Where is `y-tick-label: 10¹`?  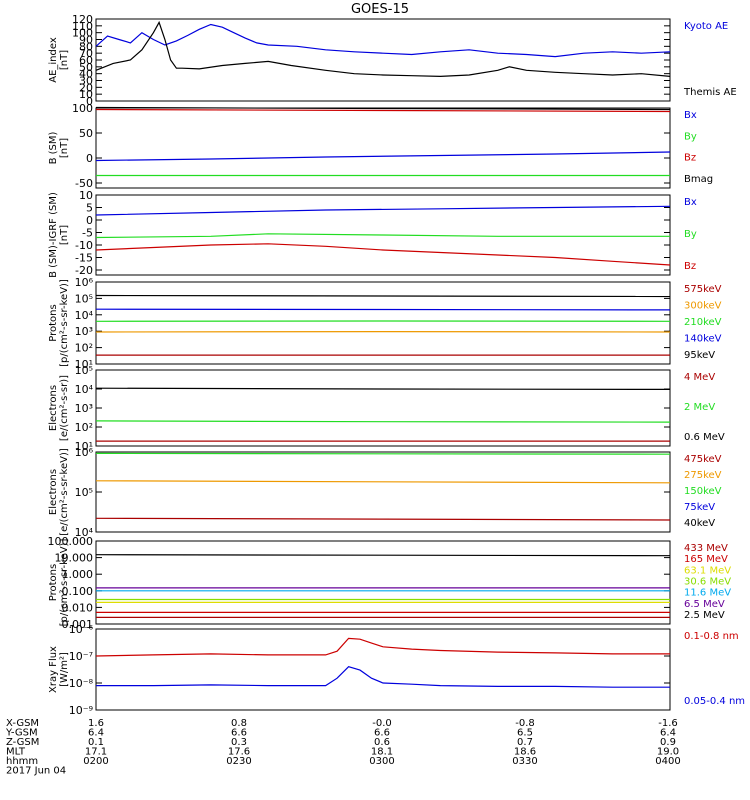 y-tick-label: 10¹ is located at coordinates (84, 364).